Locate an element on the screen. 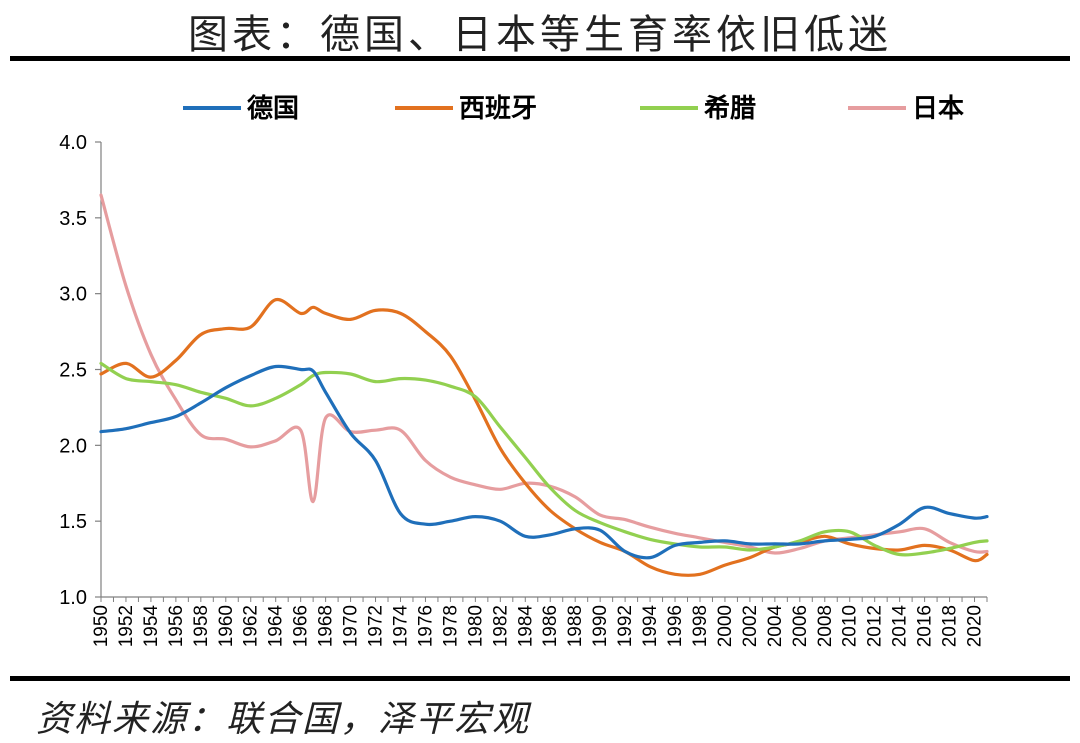 The image size is (1080, 743). chart-title: 图表：德国、日本等生育率依旧低迷 is located at coordinates (540, 35).